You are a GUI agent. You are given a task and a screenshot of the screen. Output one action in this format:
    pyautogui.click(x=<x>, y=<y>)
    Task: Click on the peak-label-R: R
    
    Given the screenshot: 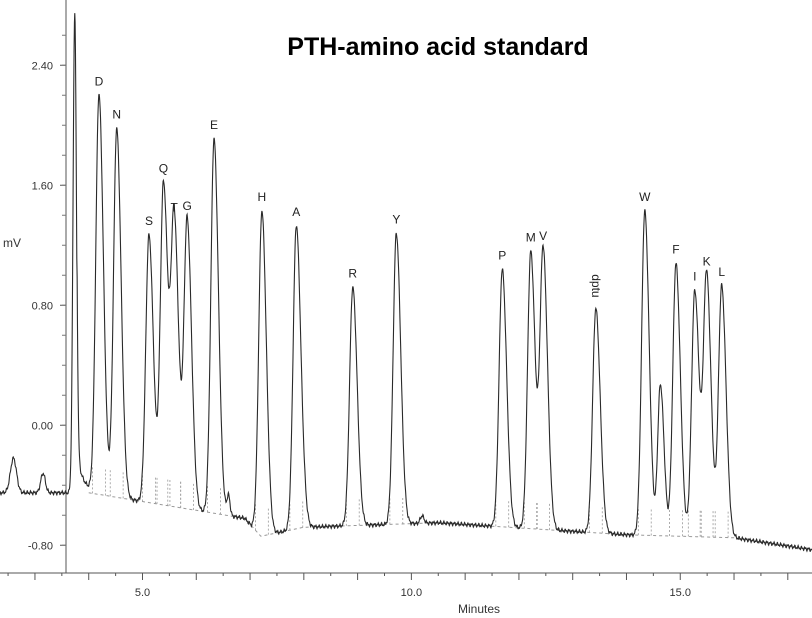 What is the action you would take?
    pyautogui.click(x=352, y=273)
    